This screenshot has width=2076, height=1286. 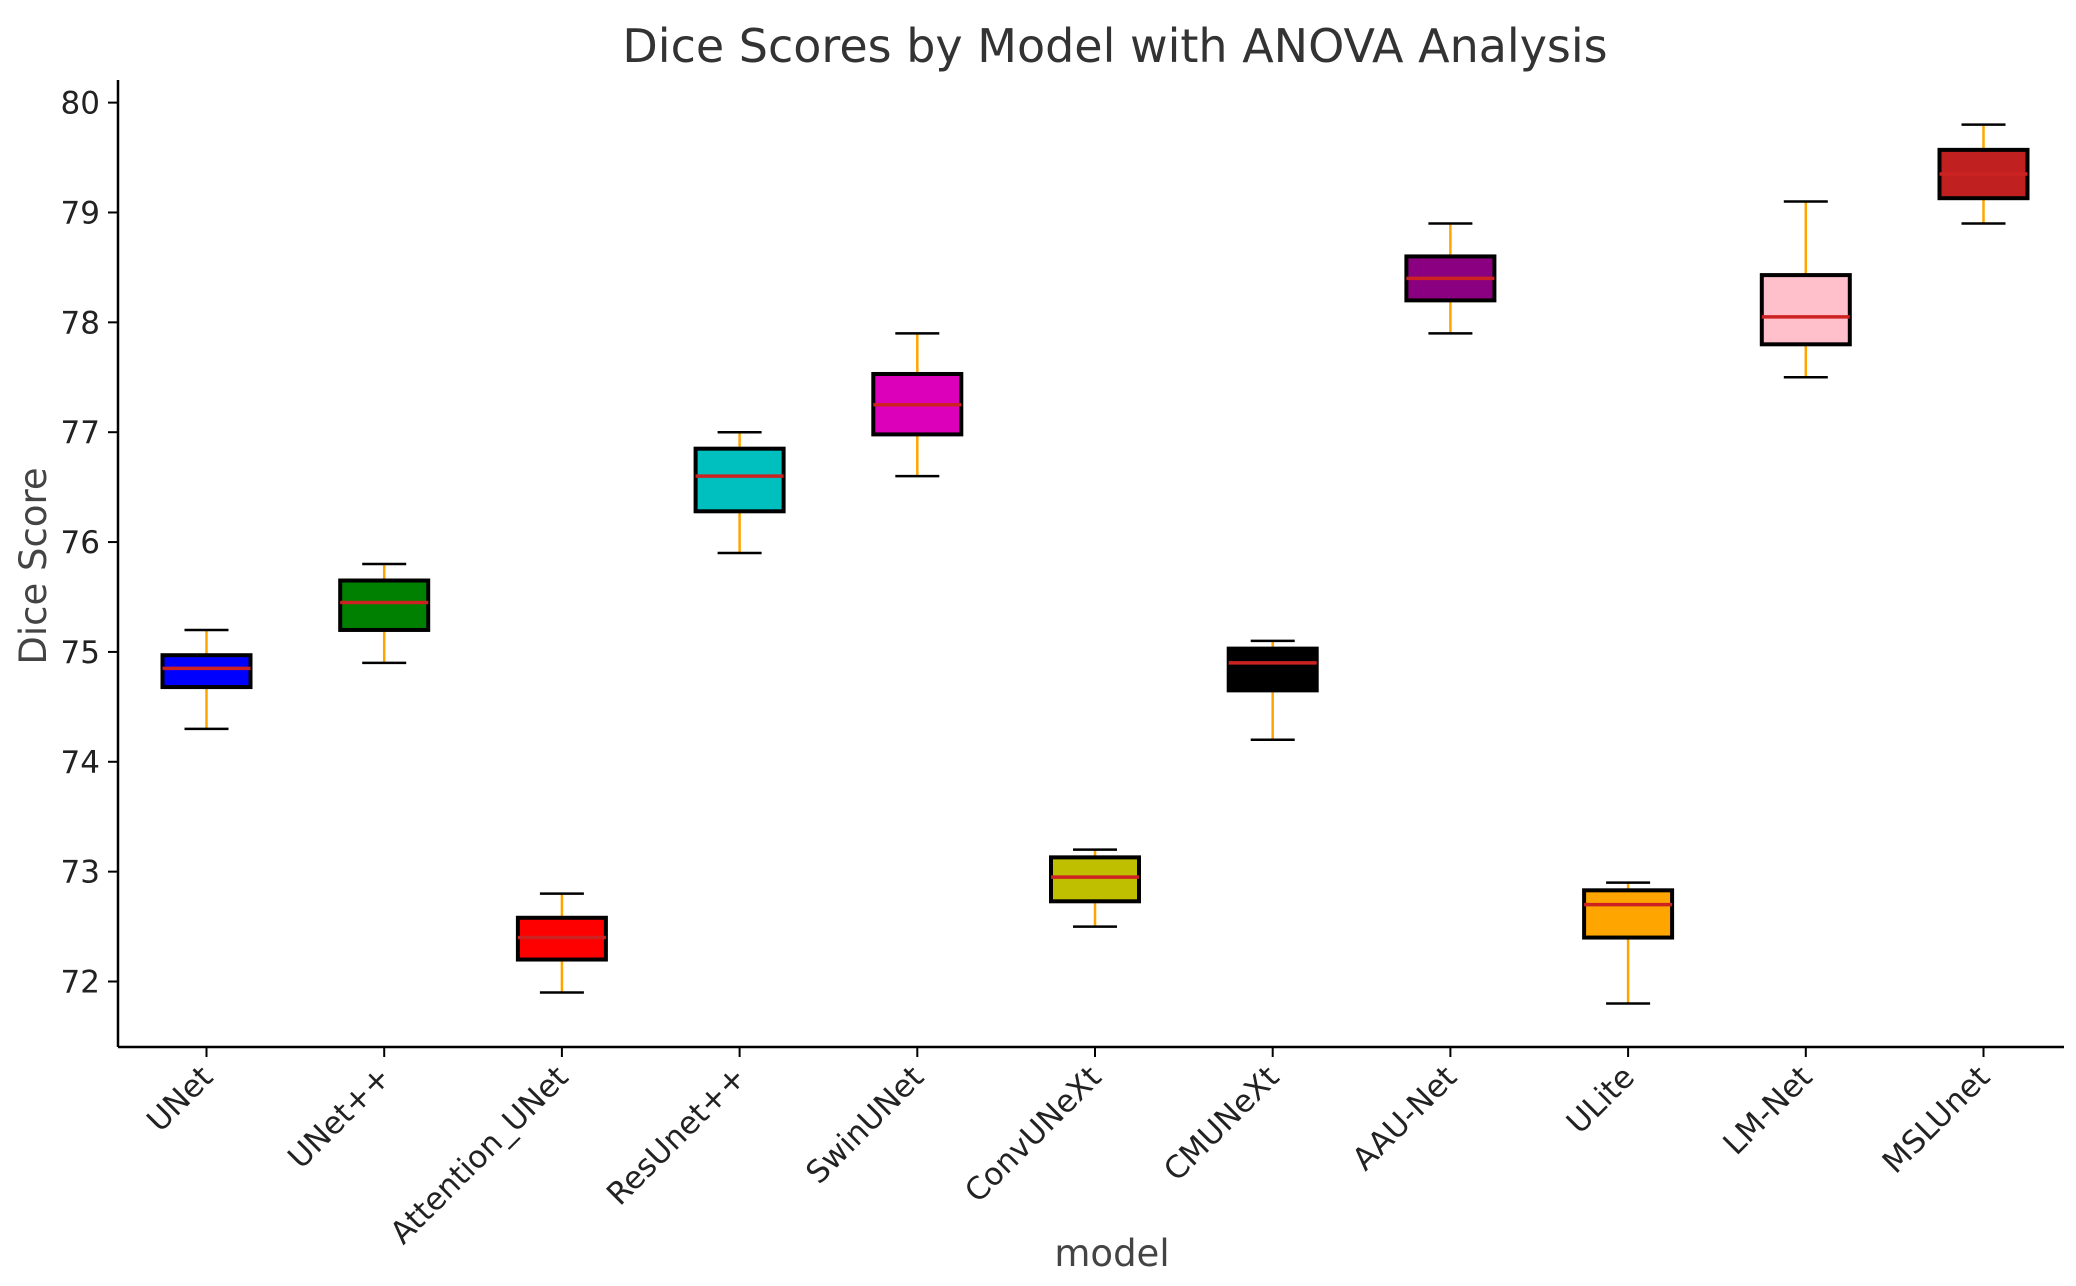 I want to click on box-aau-net, so click(x=1450, y=278).